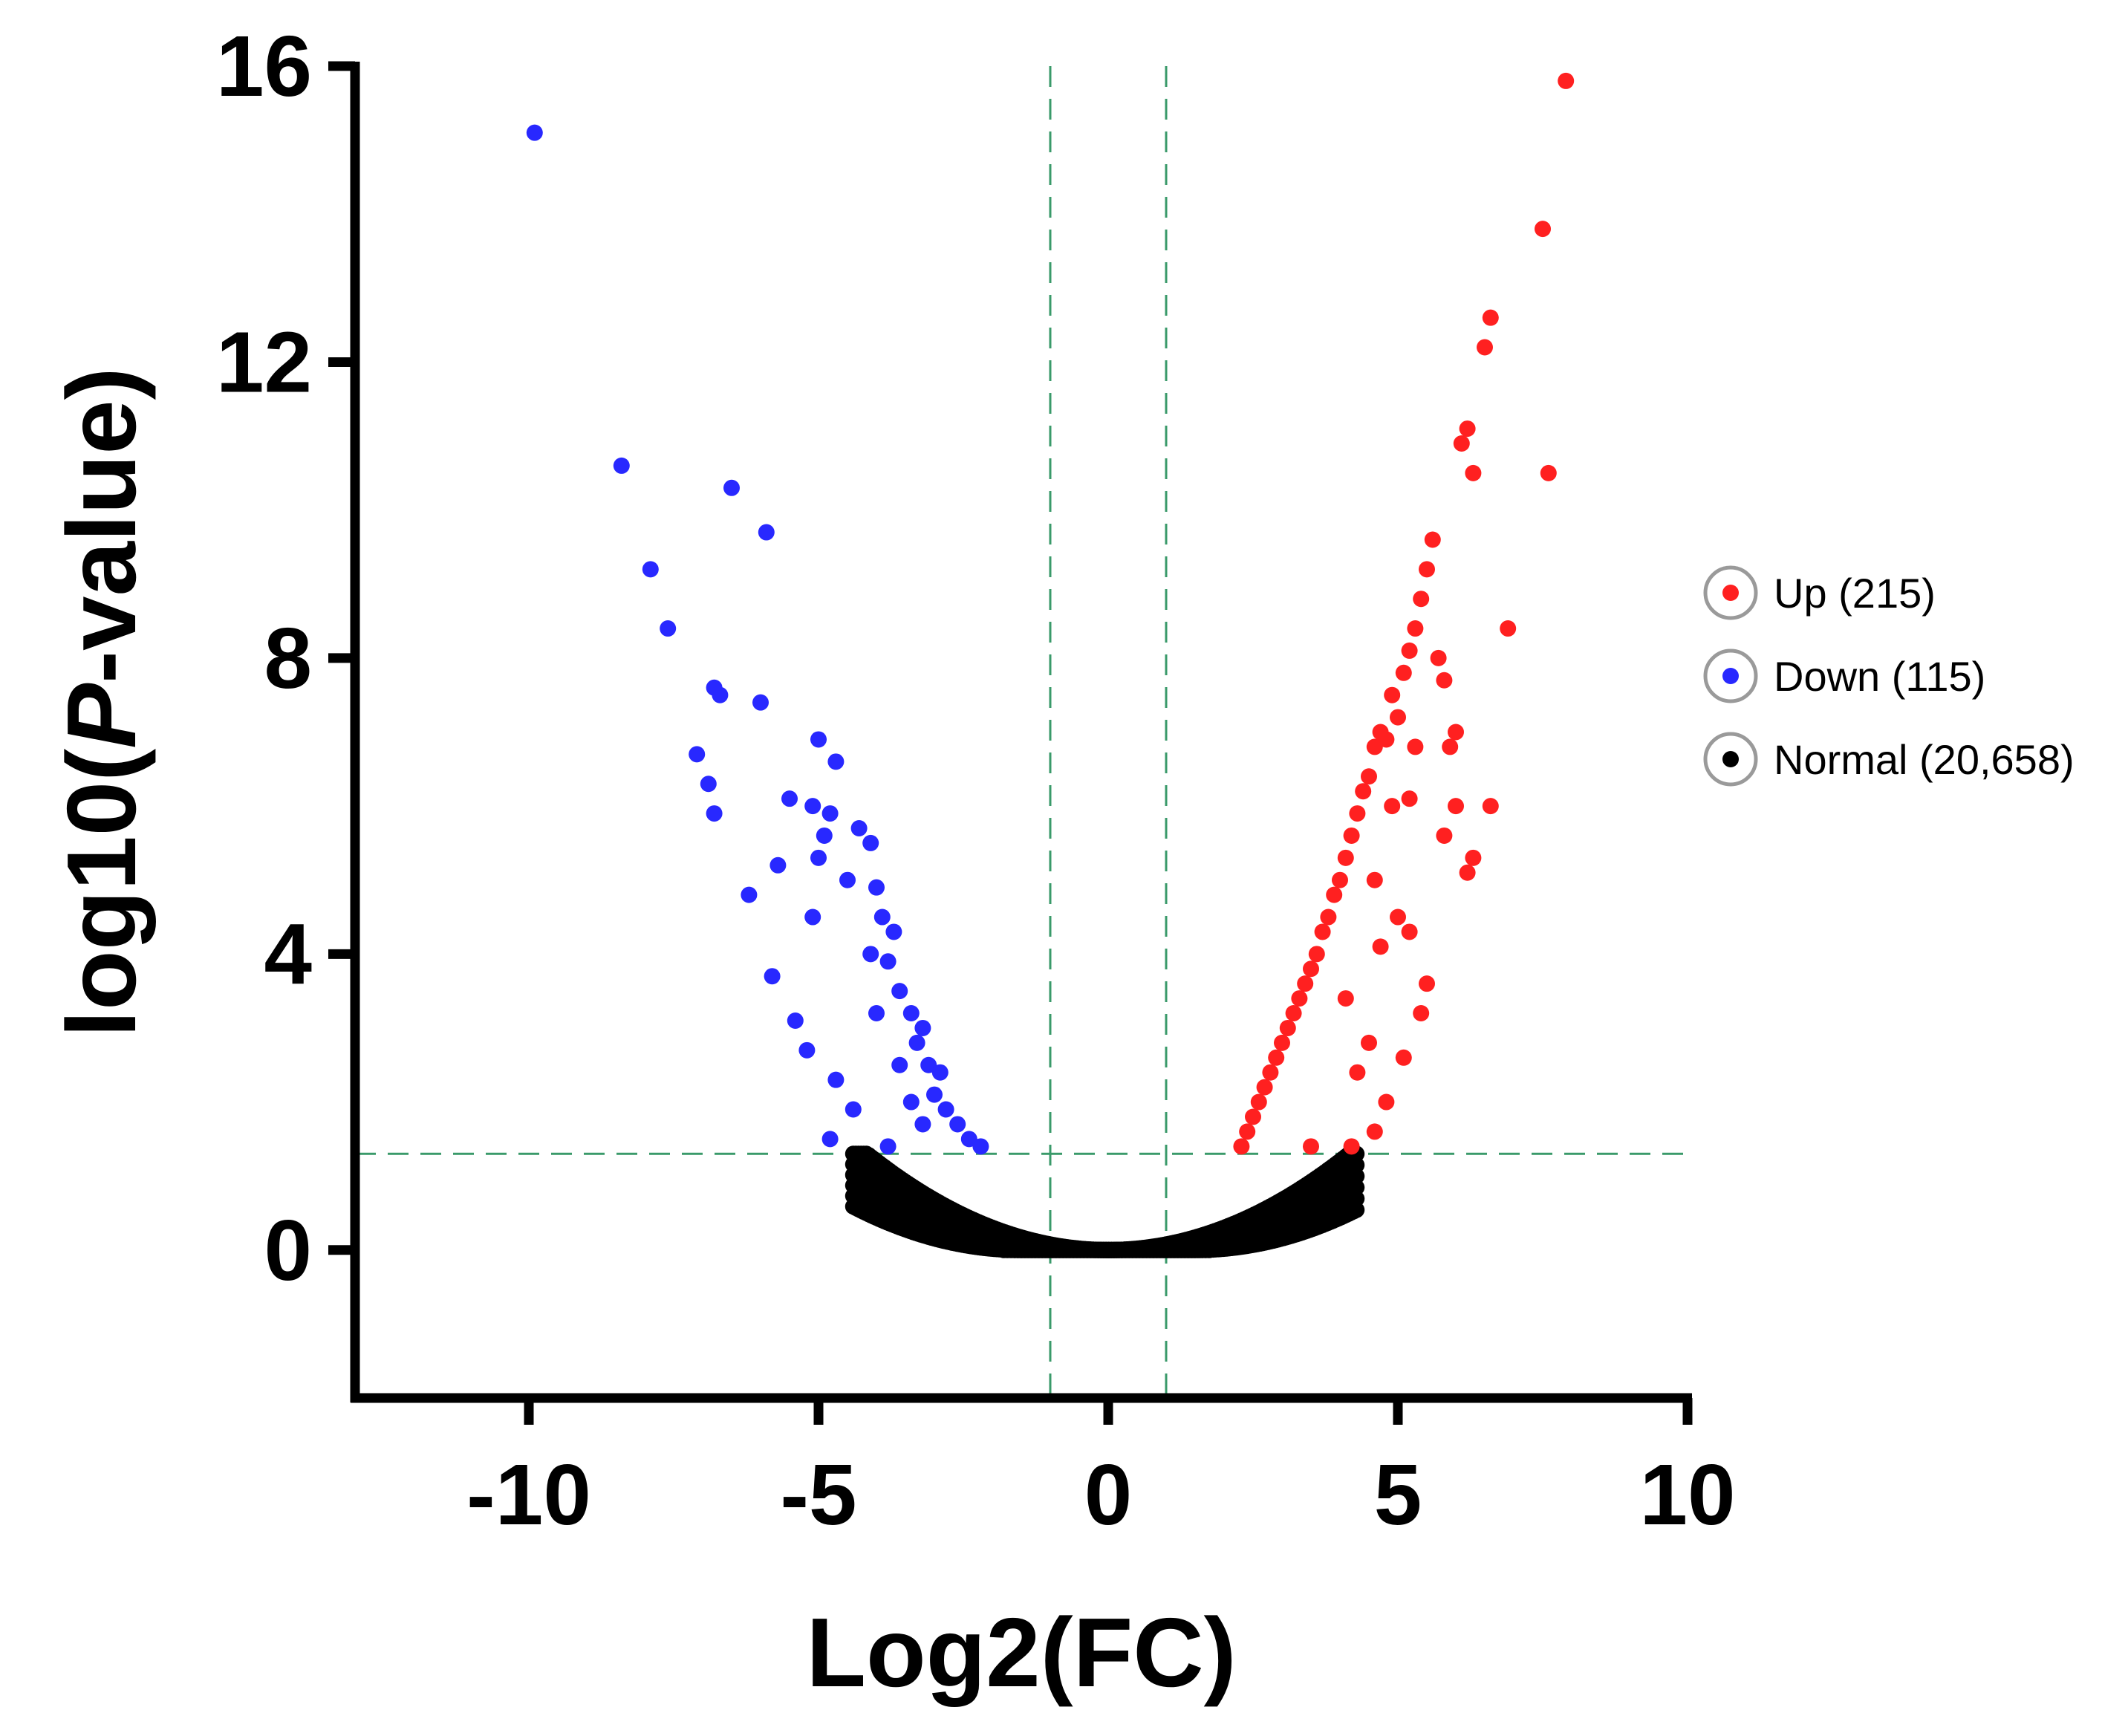 This screenshot has width=2128, height=1736. What do you see at coordinates (288, 658) in the screenshot?
I see `y-tick-label-8: 8` at bounding box center [288, 658].